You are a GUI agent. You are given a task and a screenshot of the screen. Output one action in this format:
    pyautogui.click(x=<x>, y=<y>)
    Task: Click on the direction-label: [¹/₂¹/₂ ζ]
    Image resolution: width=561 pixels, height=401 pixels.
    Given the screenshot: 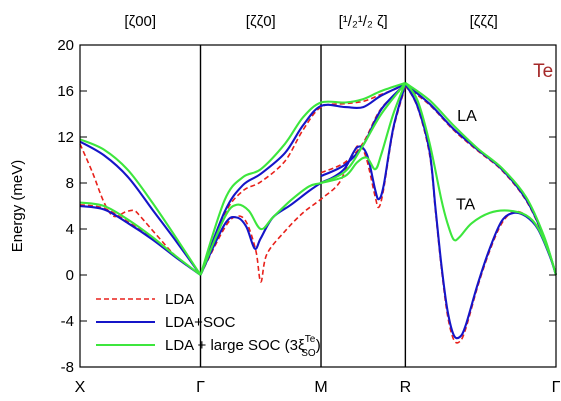 What is the action you would take?
    pyautogui.click(x=363, y=21)
    